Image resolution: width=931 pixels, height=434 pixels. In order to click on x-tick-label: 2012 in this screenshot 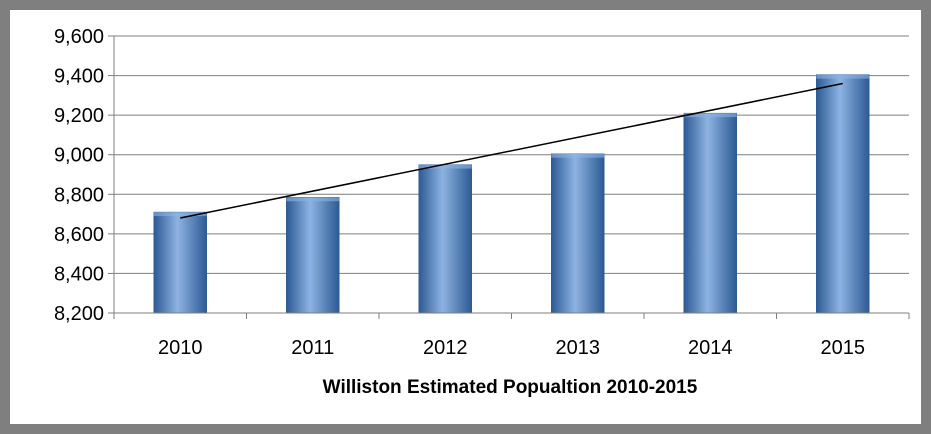, I will do `click(445, 348)`.